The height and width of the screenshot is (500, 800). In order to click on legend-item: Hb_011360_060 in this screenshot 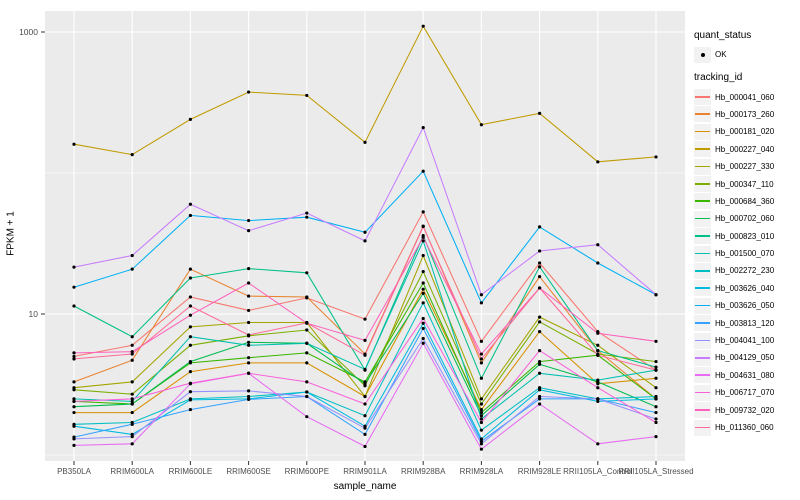, I will do `click(746, 427)`.